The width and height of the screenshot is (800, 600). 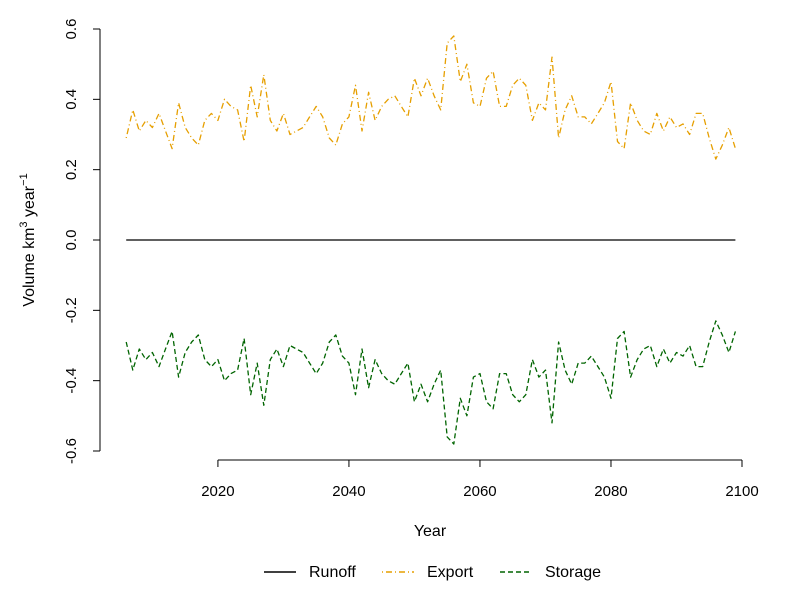 What do you see at coordinates (82, 241) in the screenshot?
I see `y-axis: -0.6 -0.4 -0.2 0.0 0.2 0.4 0.6` at bounding box center [82, 241].